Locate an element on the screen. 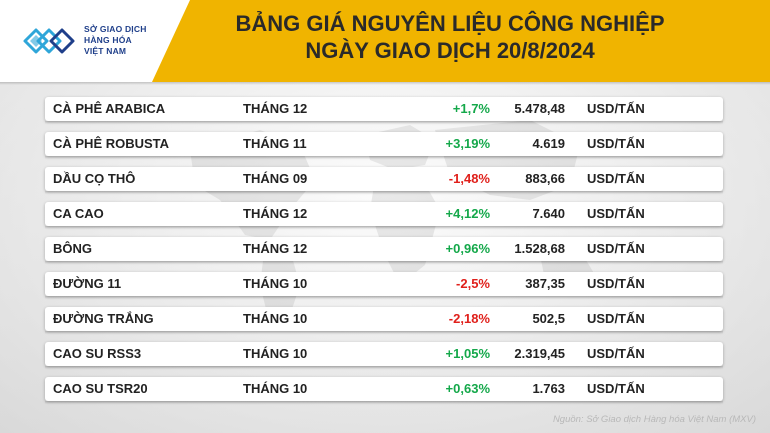  logo: SỞ GIAO DỊCH HÀNG HÓA VIỆT NAM is located at coordinates (95, 41).